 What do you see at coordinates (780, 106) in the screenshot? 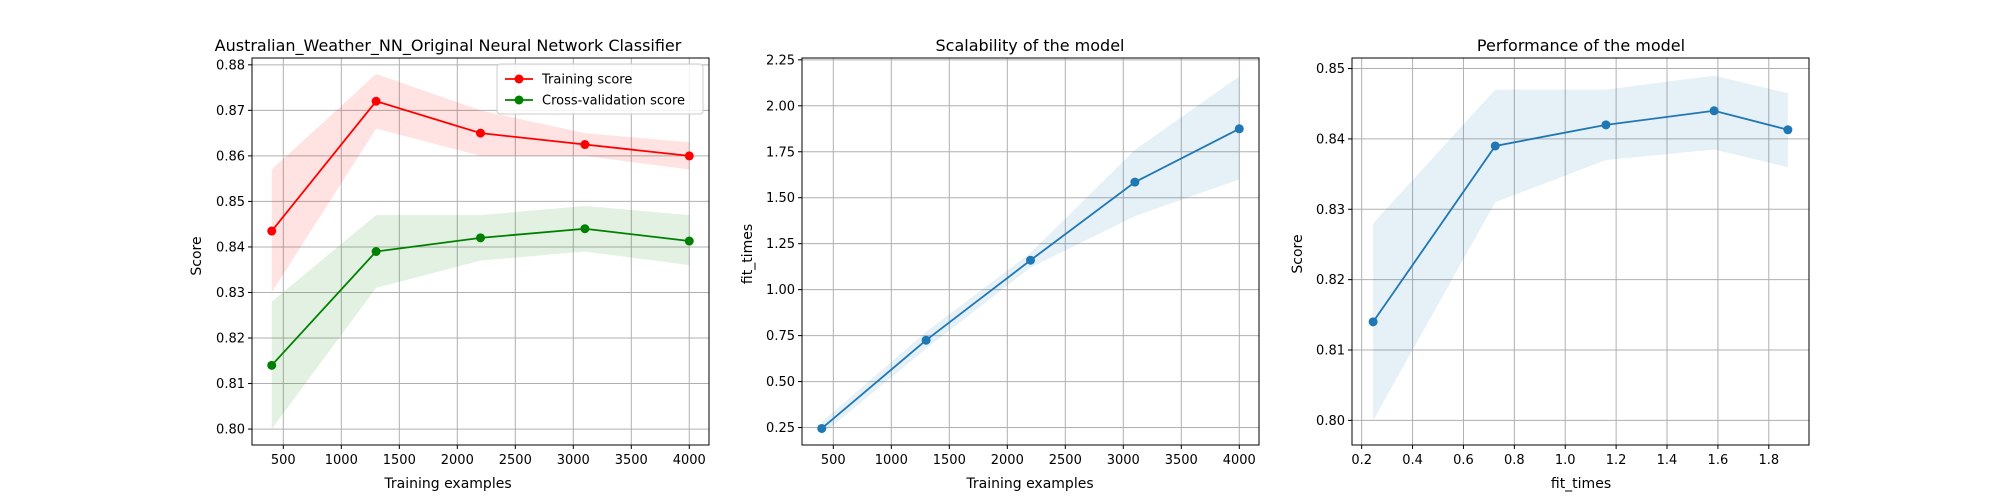
I see `y-tick-label: 2.00` at bounding box center [780, 106].